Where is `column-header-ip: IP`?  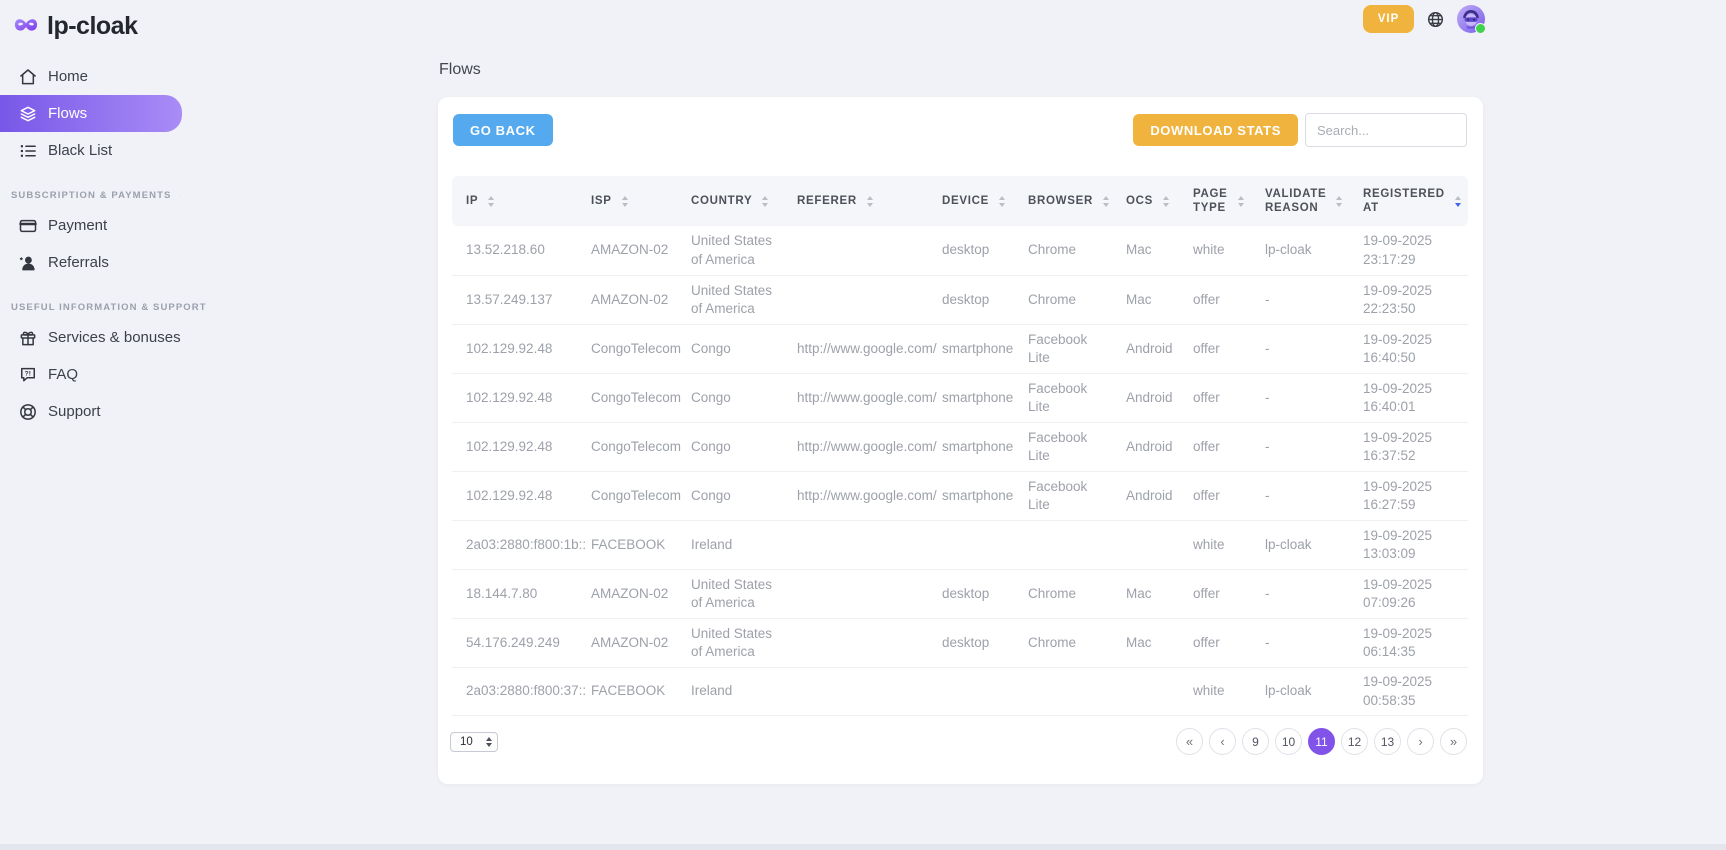 column-header-ip: IP is located at coordinates (516, 201).